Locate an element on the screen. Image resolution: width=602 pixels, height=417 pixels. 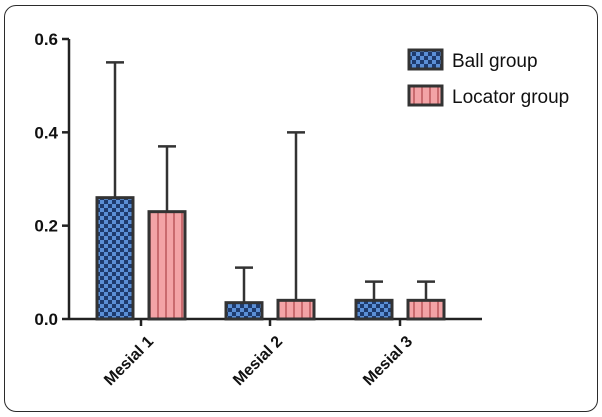
y-tick-labels: 0.0 0.2 0.4 0.6 is located at coordinates (46, 179).